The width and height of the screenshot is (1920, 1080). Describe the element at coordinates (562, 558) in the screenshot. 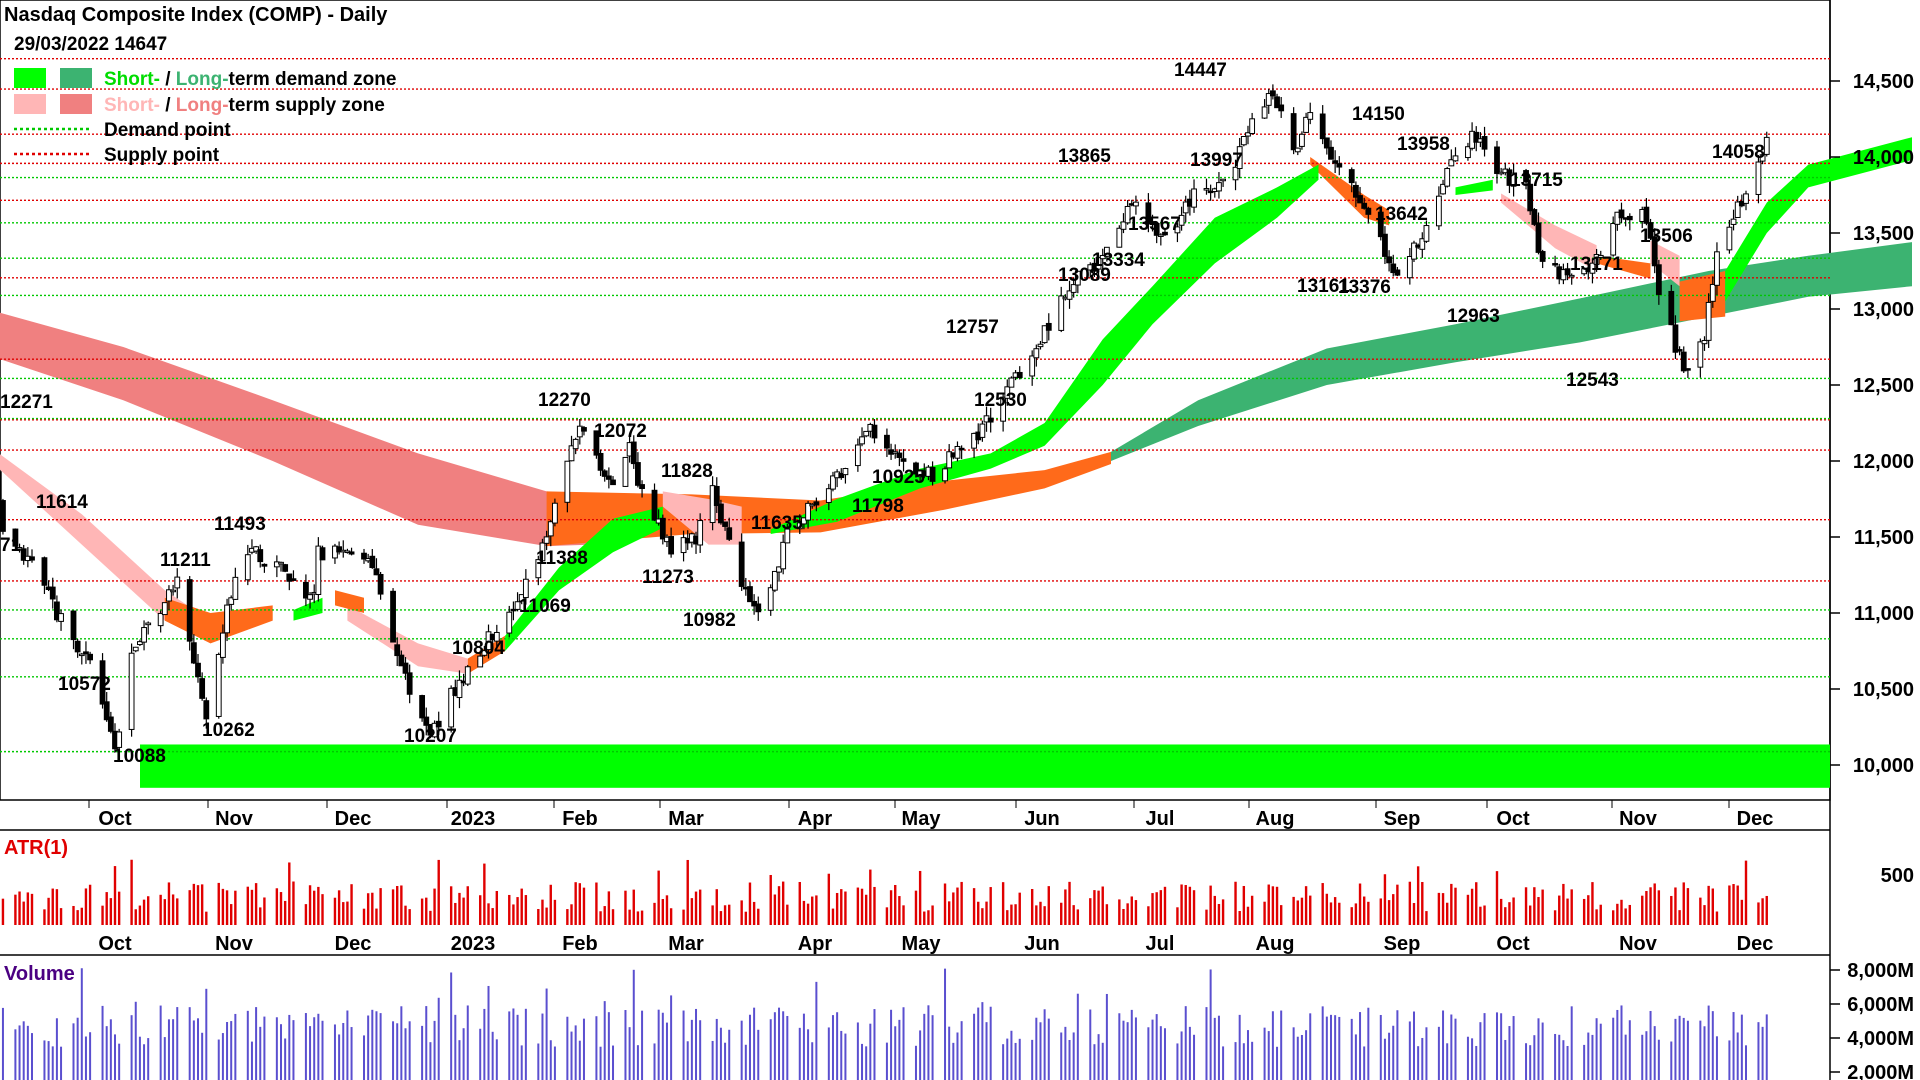

I see `price-annotation: 11388` at that location.